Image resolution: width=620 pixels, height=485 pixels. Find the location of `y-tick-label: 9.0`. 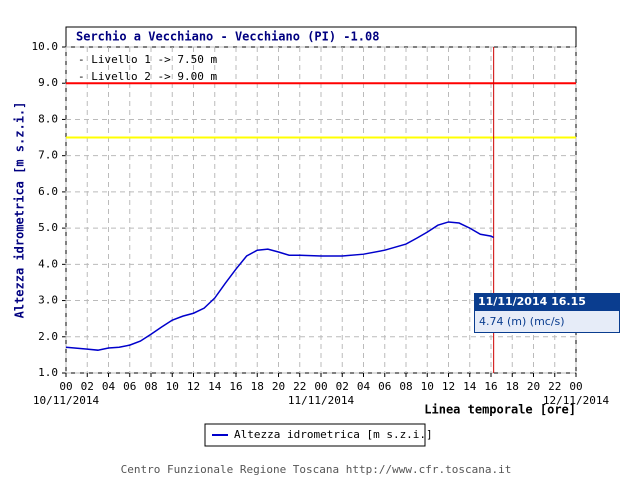

y-tick-label: 9.0 is located at coordinates (48, 82).